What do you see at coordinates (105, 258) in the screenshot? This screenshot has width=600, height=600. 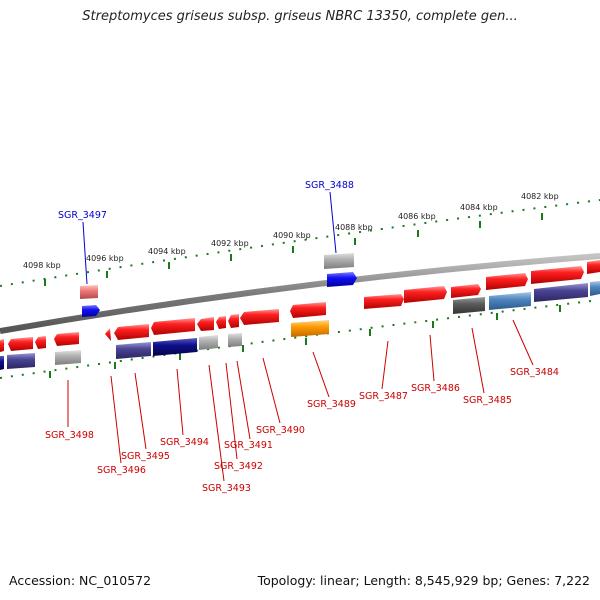 I see `kbp-label: 4096 kbp` at bounding box center [105, 258].